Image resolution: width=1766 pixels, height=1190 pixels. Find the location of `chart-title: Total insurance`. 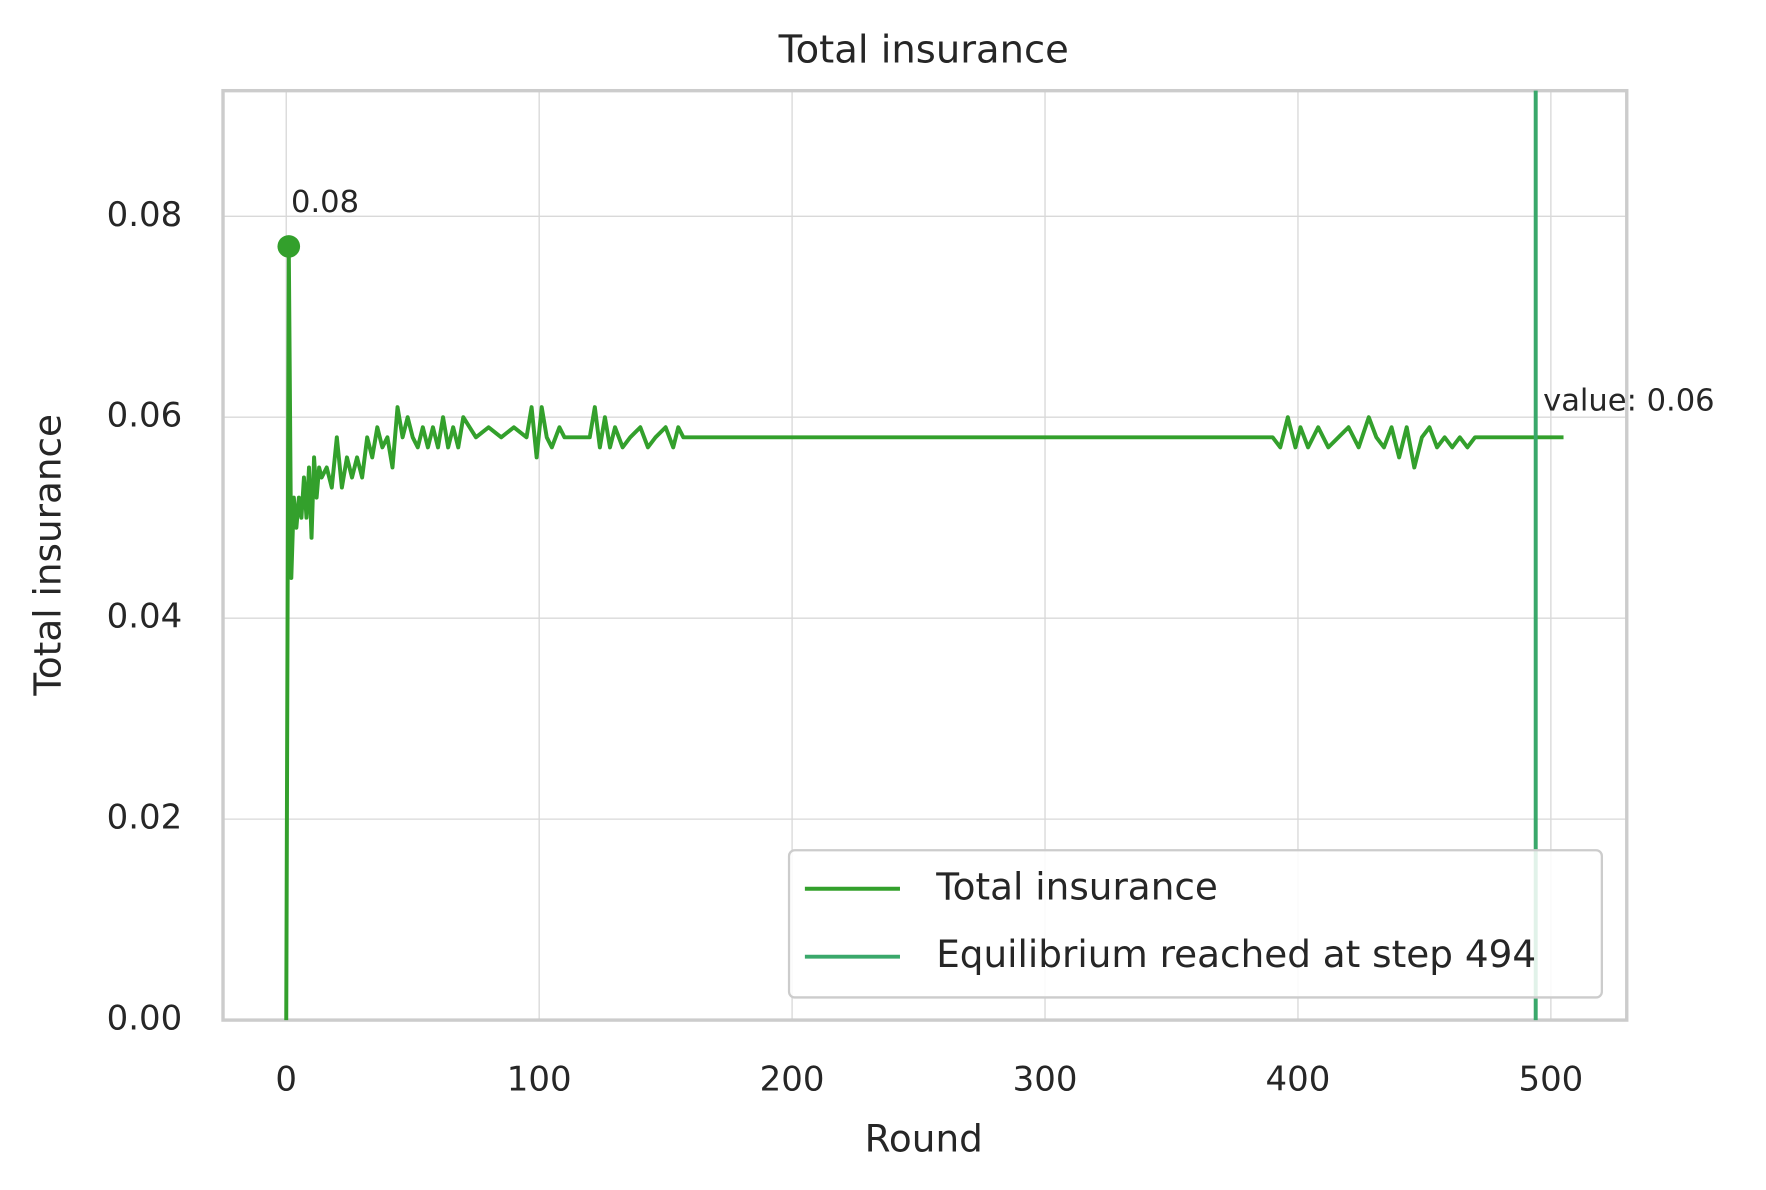

chart-title: Total insurance is located at coordinates (923, 50).